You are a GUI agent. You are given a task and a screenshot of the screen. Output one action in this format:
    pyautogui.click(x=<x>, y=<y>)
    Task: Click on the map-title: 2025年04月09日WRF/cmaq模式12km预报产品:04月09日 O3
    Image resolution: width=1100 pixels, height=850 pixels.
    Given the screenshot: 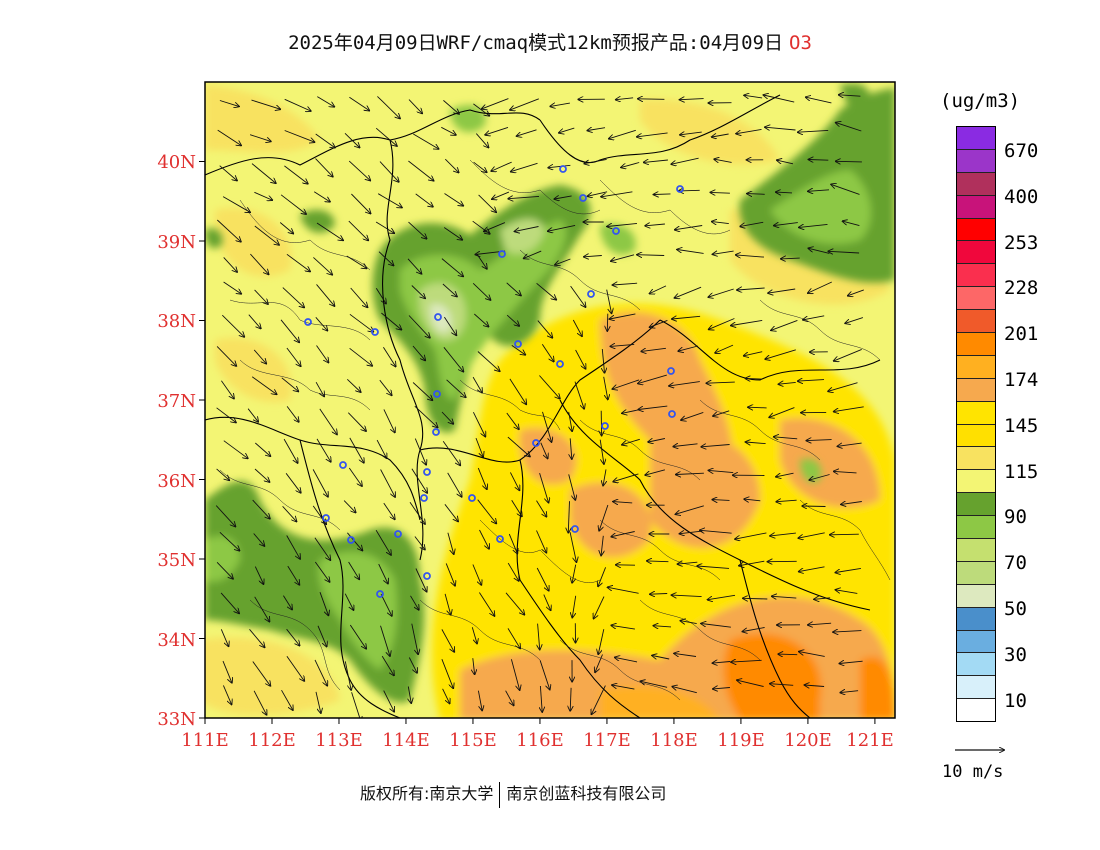 What is the action you would take?
    pyautogui.click(x=550, y=41)
    